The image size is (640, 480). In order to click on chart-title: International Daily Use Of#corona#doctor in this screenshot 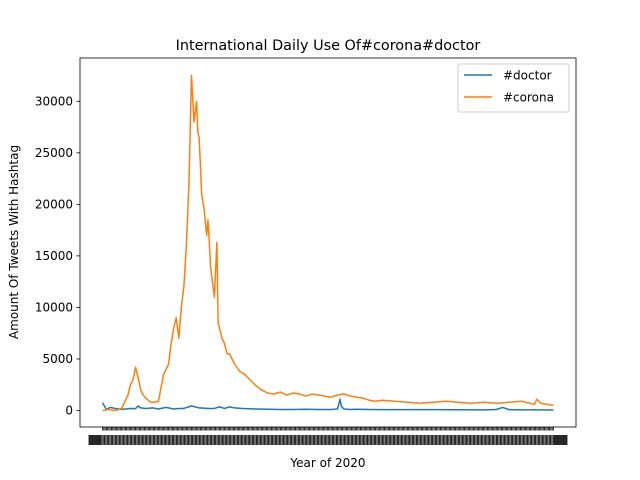, I will do `click(328, 46)`.